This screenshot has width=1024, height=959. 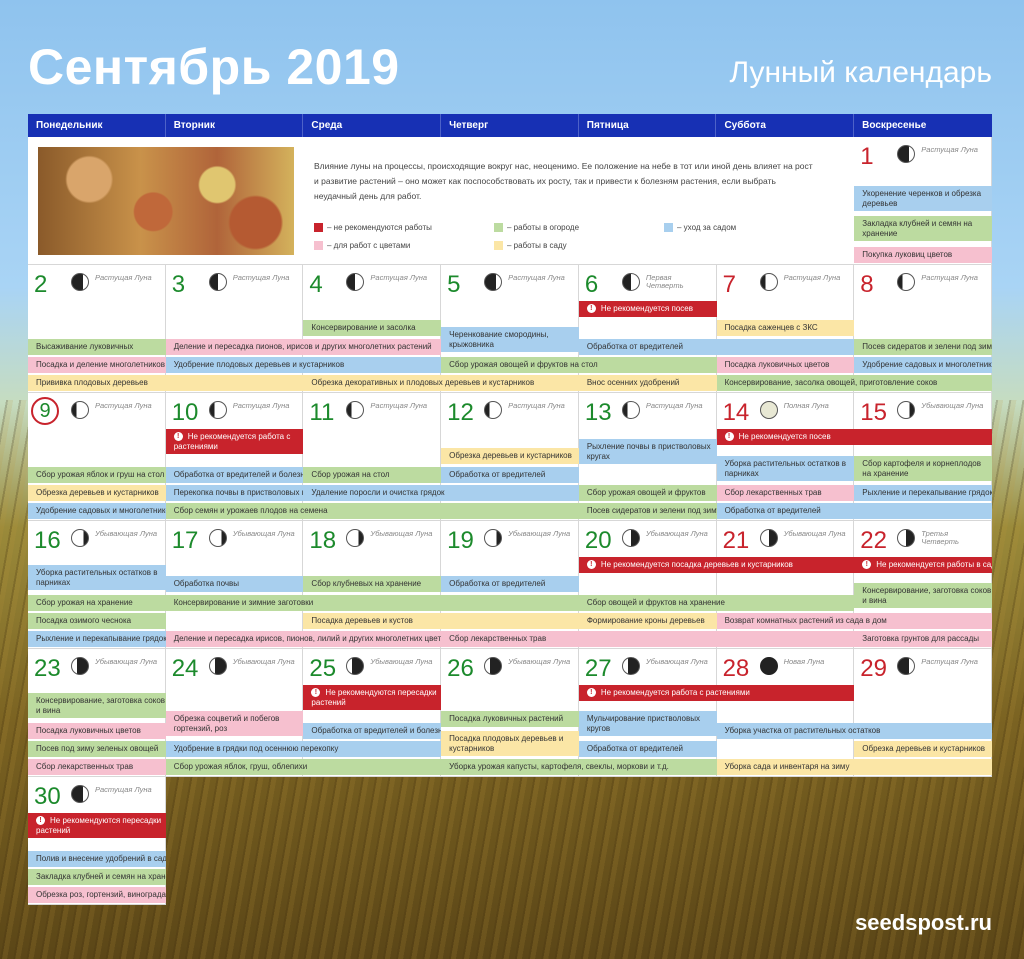 I want to click on day-number: 26, so click(x=460, y=668).